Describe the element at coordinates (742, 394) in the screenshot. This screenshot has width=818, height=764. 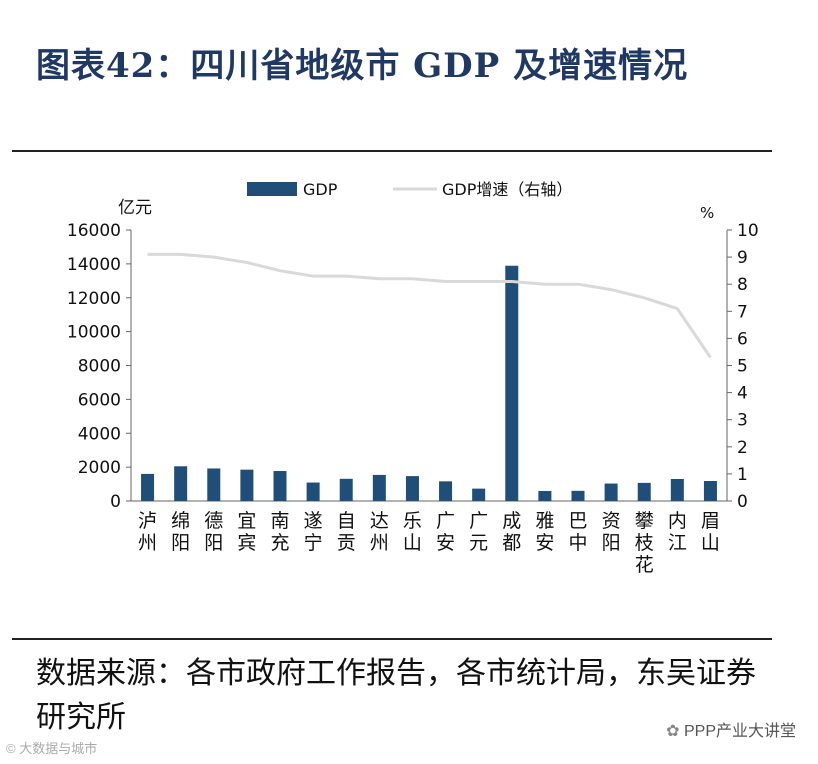
I see `right-tick-label: 4` at that location.